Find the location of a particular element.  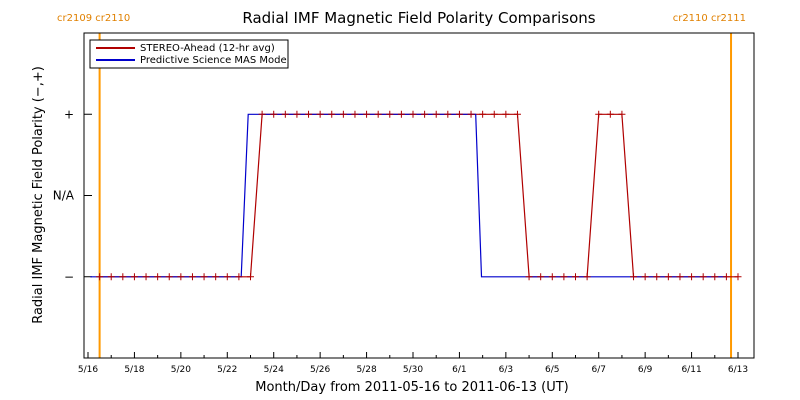

x-tick-label: 6/9 is located at coordinates (645, 370).